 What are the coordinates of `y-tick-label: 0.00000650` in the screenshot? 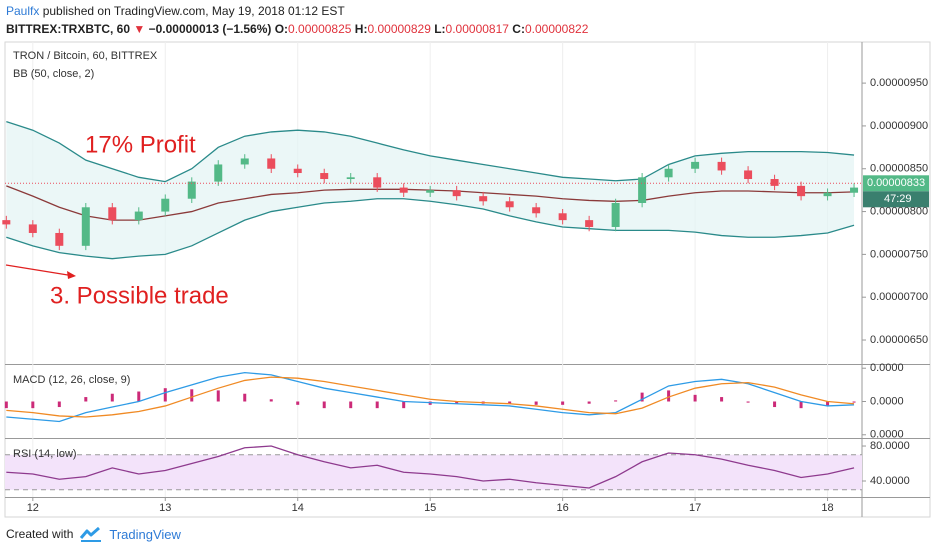 It's located at (899, 340).